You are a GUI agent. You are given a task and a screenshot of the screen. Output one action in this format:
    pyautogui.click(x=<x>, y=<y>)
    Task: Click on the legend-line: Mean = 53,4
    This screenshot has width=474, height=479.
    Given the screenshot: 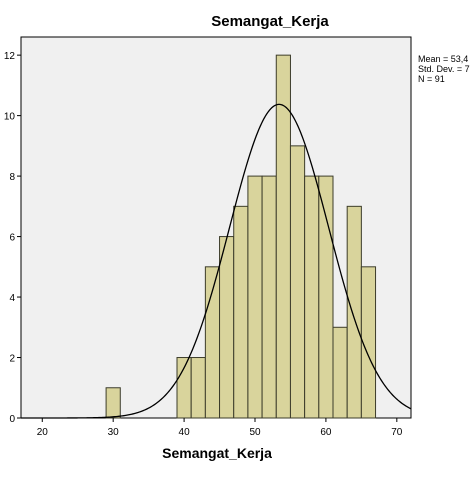 What is the action you would take?
    pyautogui.click(x=443, y=59)
    